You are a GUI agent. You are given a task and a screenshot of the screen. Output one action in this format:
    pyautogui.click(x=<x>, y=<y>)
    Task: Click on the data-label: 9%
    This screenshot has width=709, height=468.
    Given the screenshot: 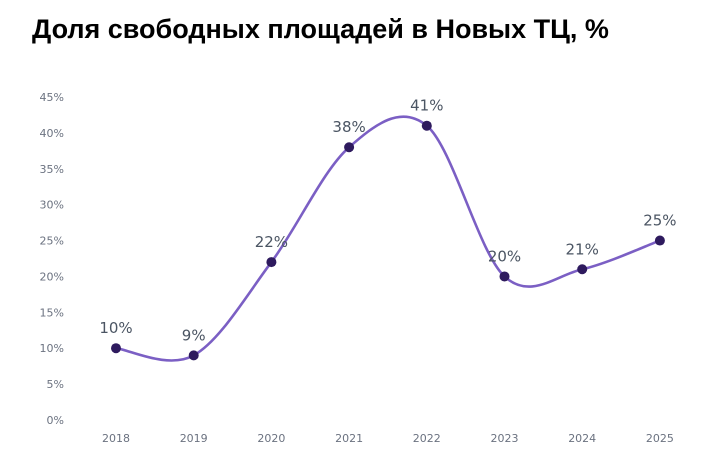 What is the action you would take?
    pyautogui.click(x=194, y=335)
    